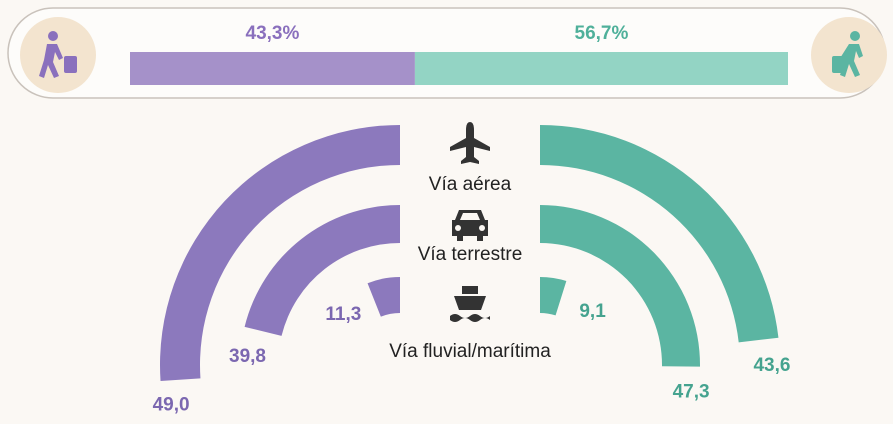 The image size is (893, 424). I want to click on plane-icon, so click(470, 143).